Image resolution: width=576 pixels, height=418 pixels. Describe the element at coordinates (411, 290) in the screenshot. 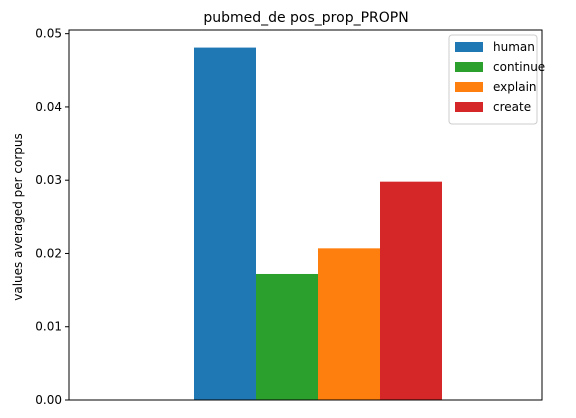

I see `bar-create` at that location.